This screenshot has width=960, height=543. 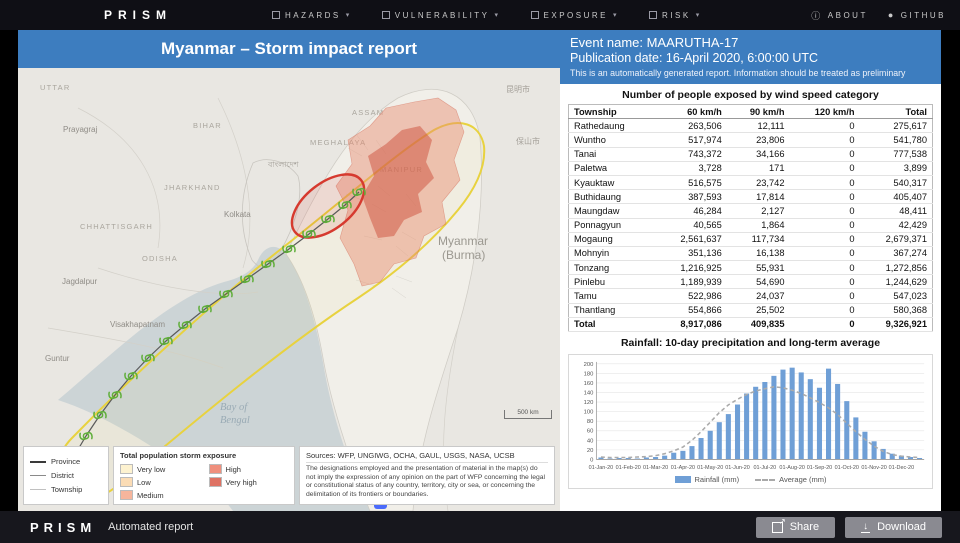 I want to click on map-label: Prayagraj, so click(x=80, y=129).